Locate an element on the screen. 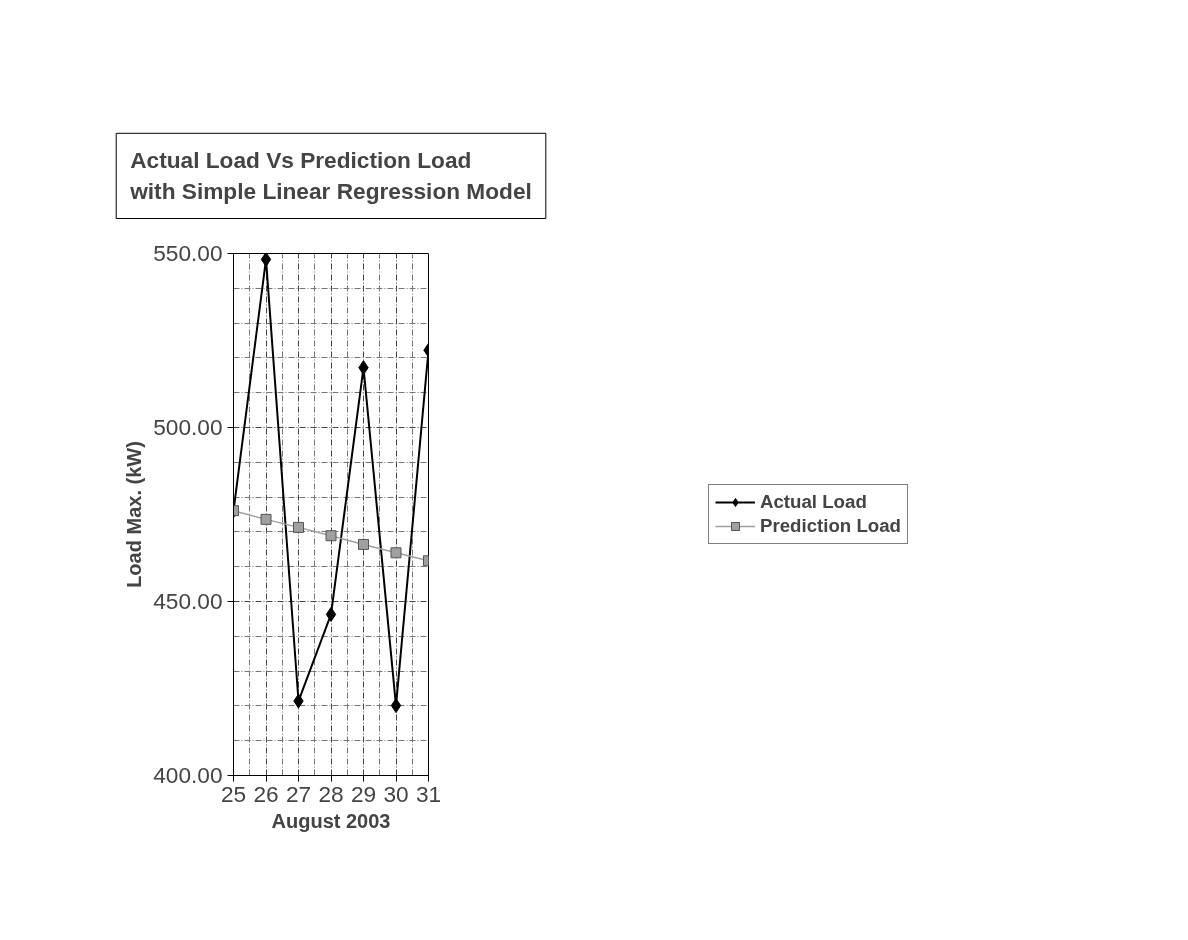 This screenshot has height=940, width=1188. y-axis-title: Load Max. (kW) is located at coordinates (134, 514).